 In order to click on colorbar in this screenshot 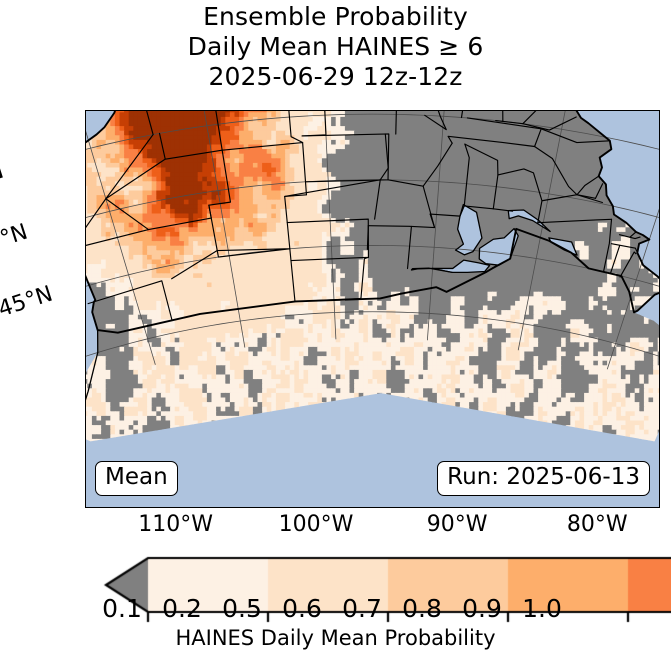, I will do `click(383, 588)`.